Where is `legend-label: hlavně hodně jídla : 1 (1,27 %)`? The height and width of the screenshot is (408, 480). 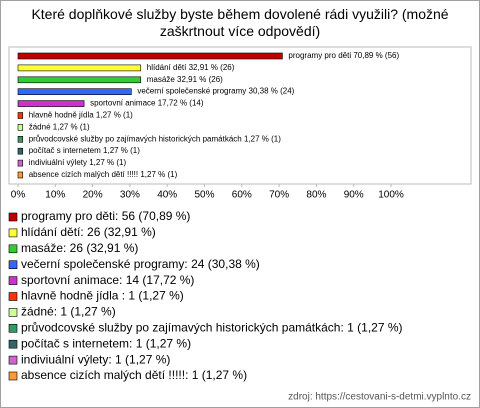 legend-label: hlavně hodně jídla : 1 (1,27 %) is located at coordinates (102, 296).